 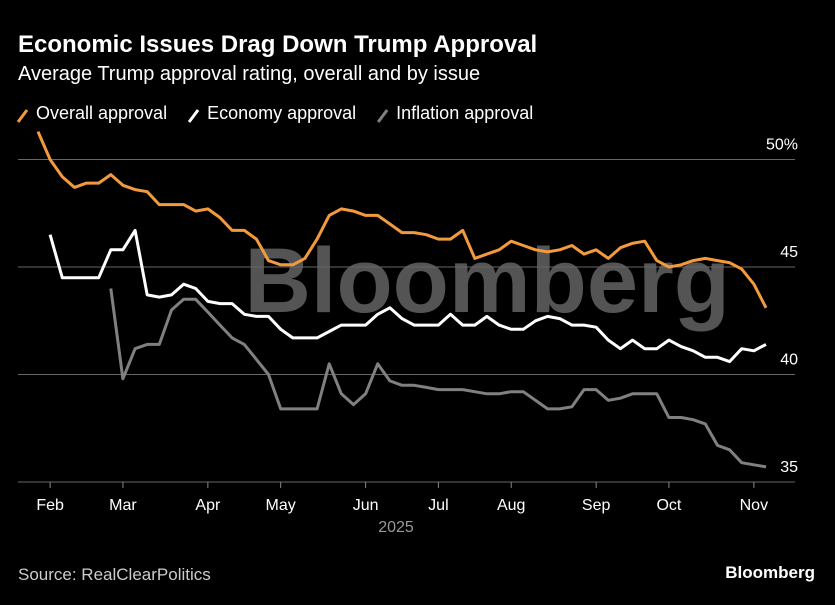 What do you see at coordinates (208, 505) in the screenshot?
I see `x-tick-label: Apr` at bounding box center [208, 505].